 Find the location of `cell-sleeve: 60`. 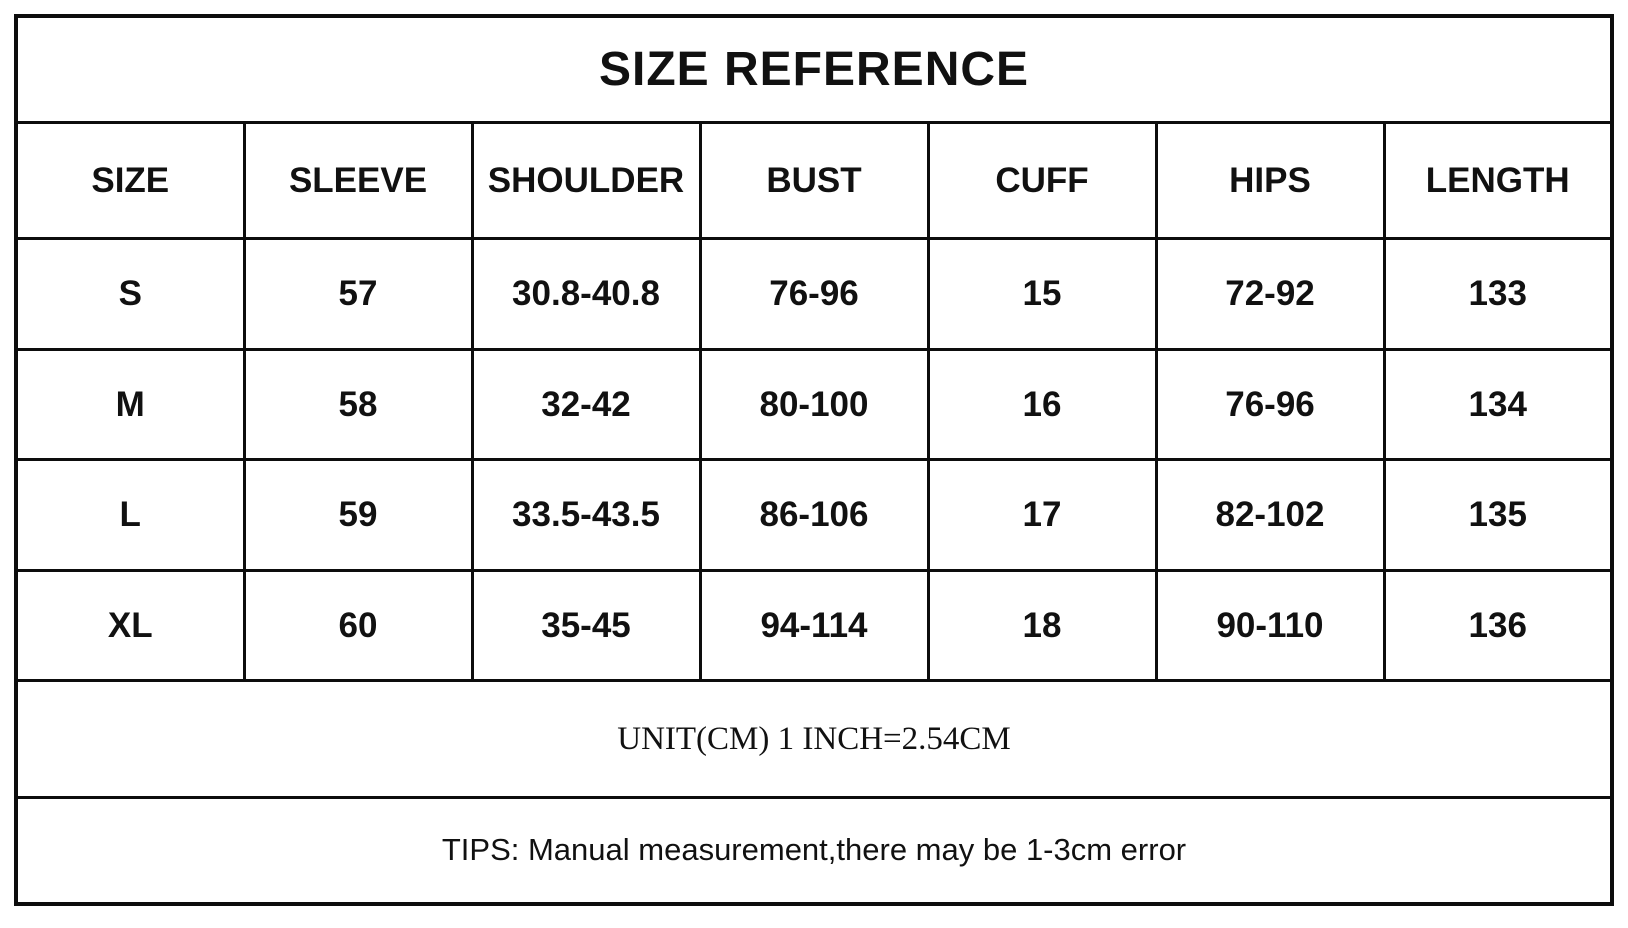

cell-sleeve: 60 is located at coordinates (358, 625).